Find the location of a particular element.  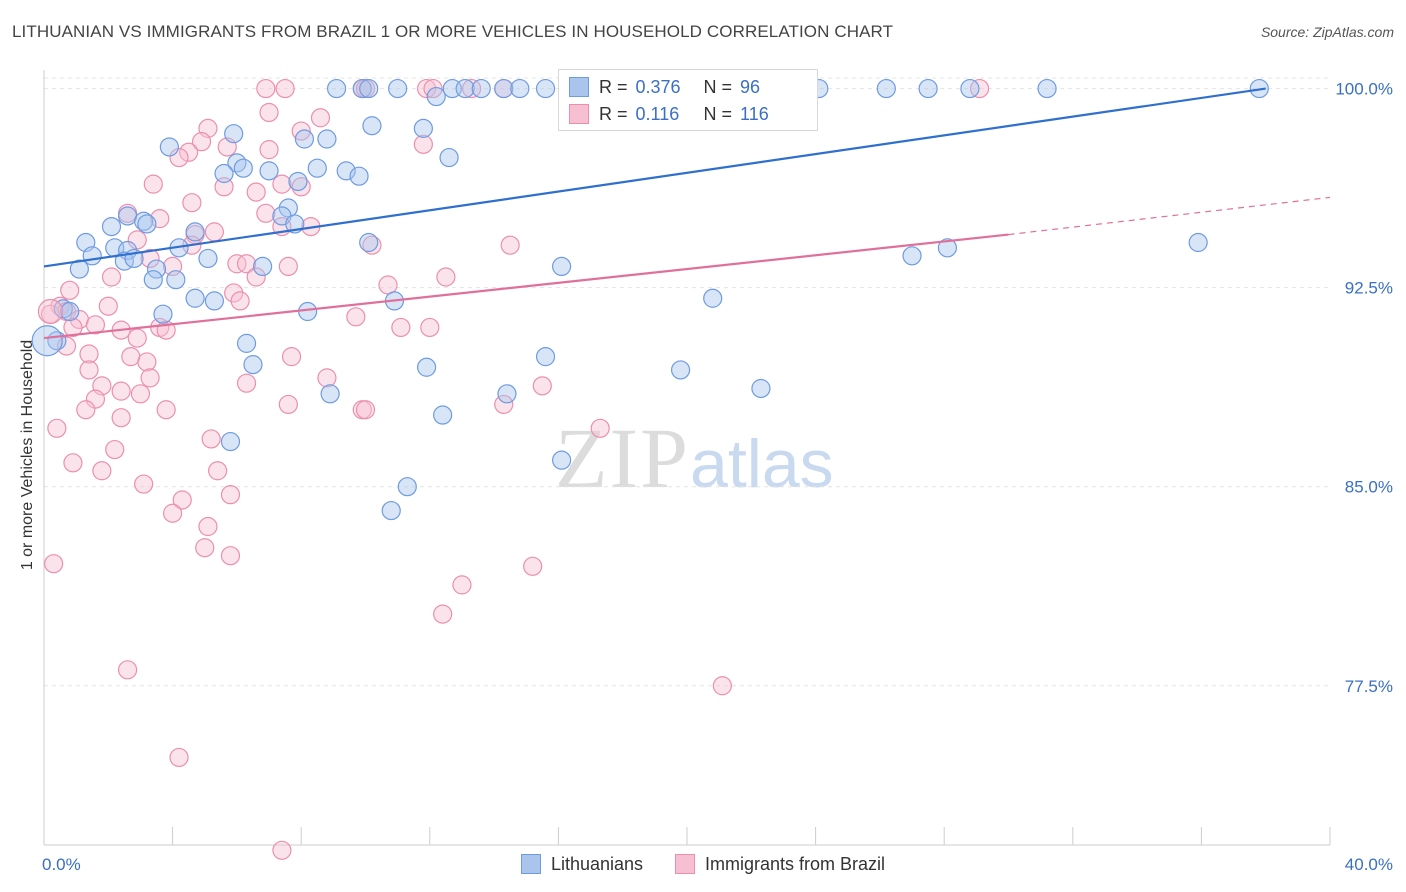

r-value-brazil: 0.116 is located at coordinates (657, 113).